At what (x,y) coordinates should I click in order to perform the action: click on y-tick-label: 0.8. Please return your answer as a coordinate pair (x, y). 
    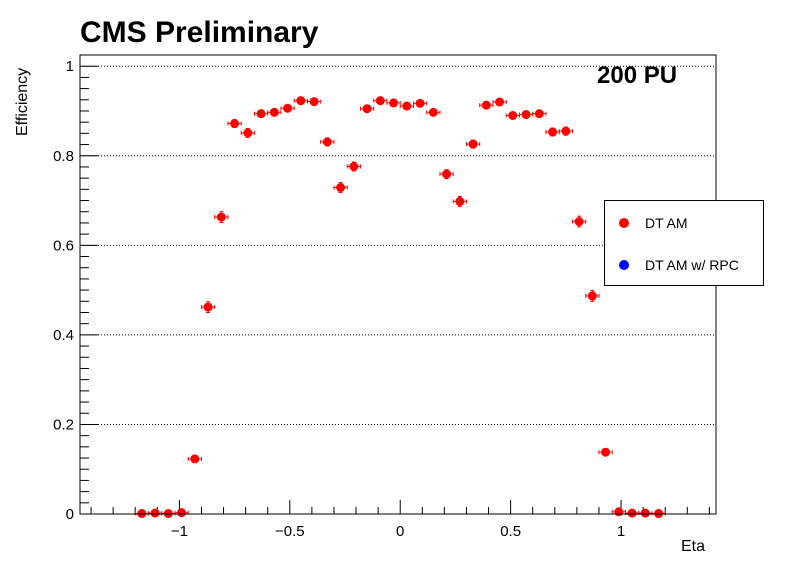
    Looking at the image, I should click on (63, 156).